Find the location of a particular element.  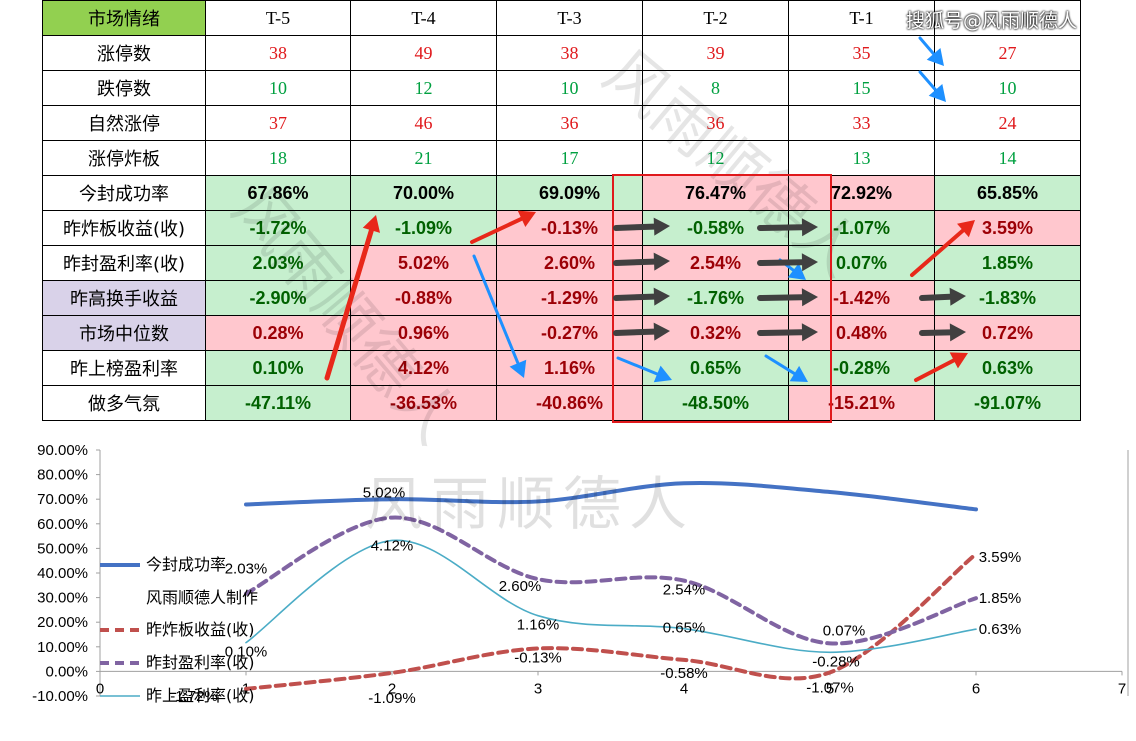

table-cell: -0.58% is located at coordinates (715, 228).